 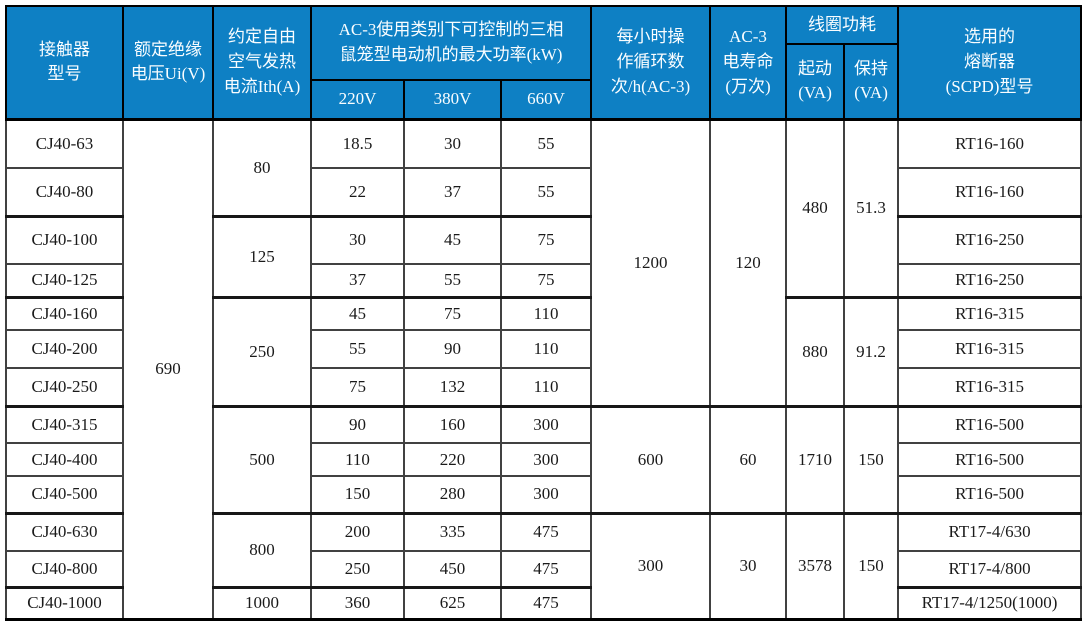 What do you see at coordinates (64, 280) in the screenshot?
I see `cell-model: CJ40-125` at bounding box center [64, 280].